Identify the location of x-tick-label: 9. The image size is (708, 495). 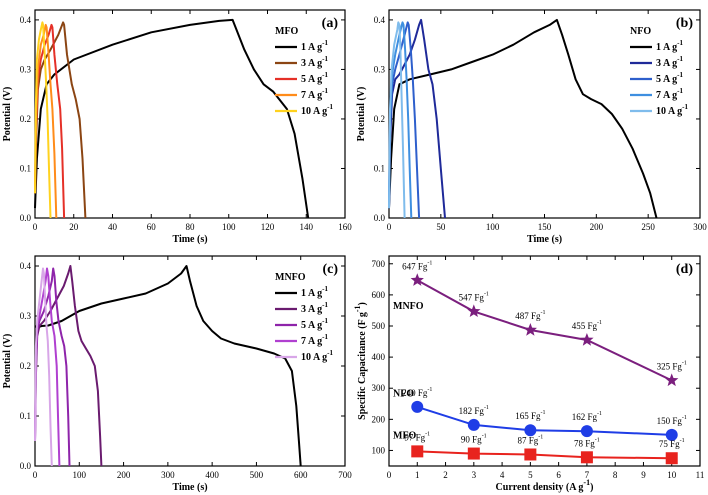
(643, 475).